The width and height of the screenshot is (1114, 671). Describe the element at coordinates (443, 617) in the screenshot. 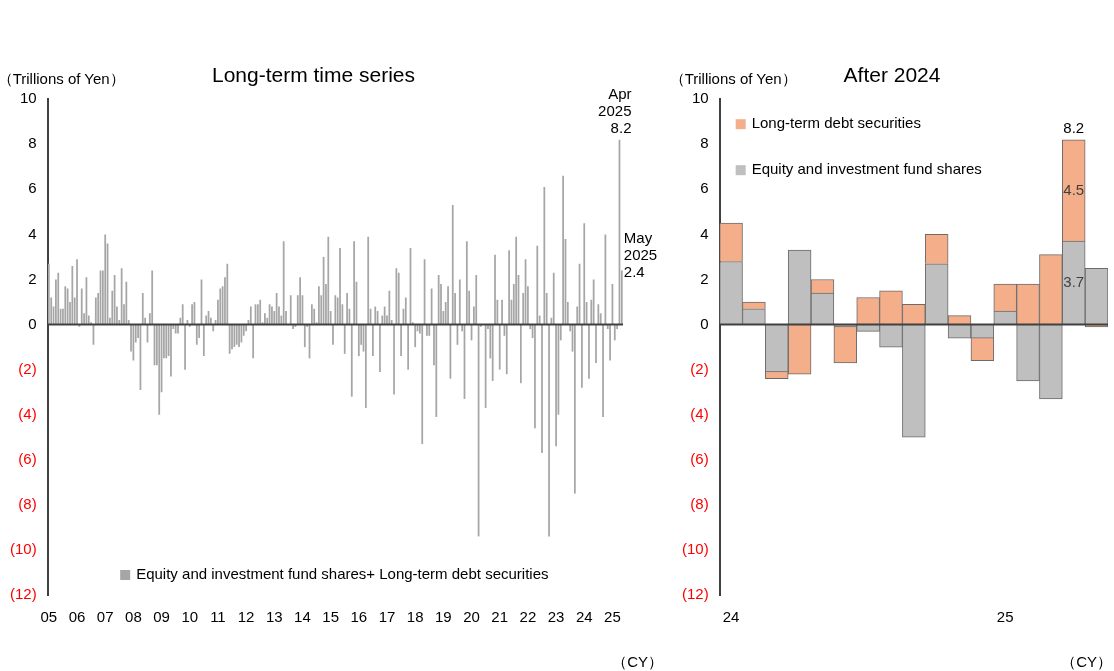

I see `x-tick-label: 19` at that location.